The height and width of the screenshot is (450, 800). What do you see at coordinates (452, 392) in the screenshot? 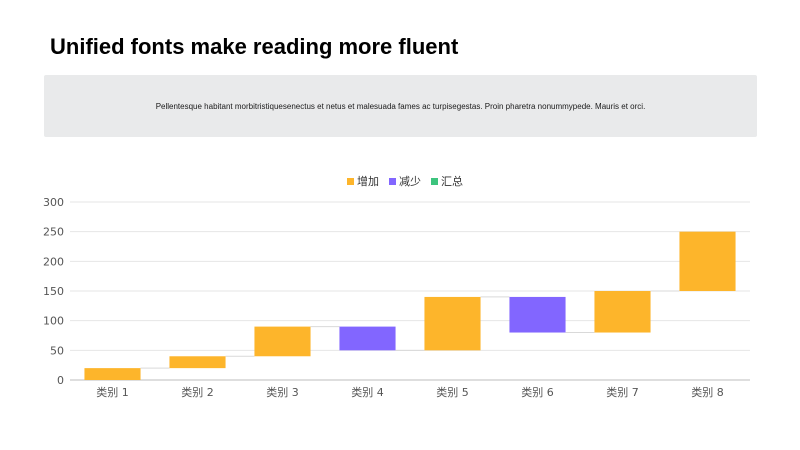
I see `x-tick-label: 类别 5` at bounding box center [452, 392].